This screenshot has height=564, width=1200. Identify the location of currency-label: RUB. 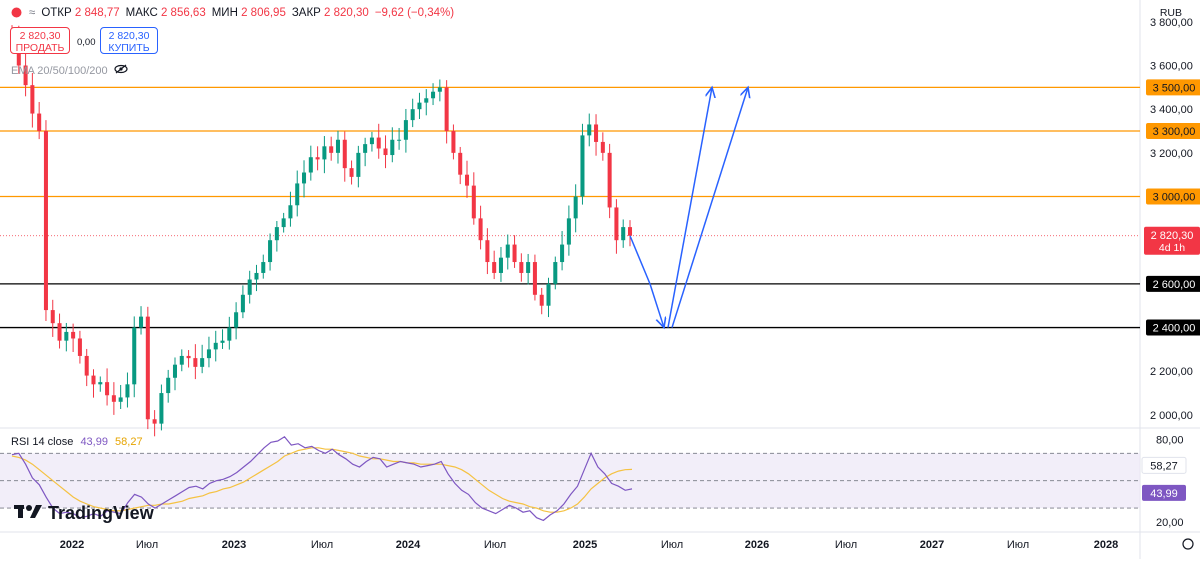
(1170, 13).